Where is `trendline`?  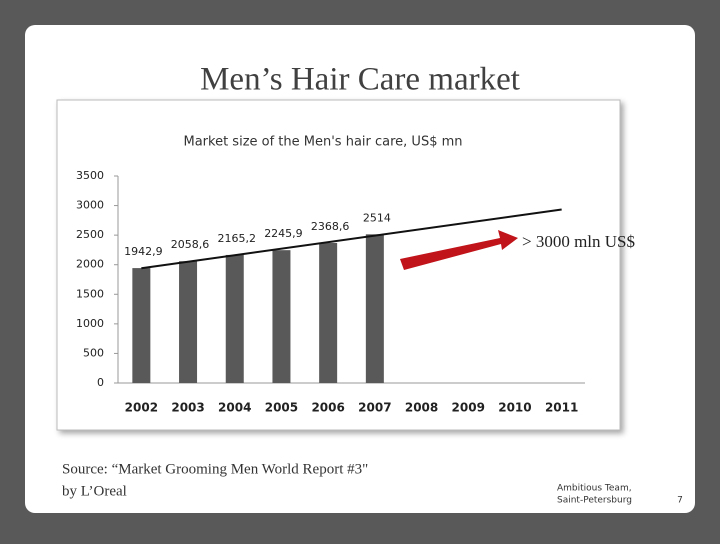
trendline is located at coordinates (351, 239).